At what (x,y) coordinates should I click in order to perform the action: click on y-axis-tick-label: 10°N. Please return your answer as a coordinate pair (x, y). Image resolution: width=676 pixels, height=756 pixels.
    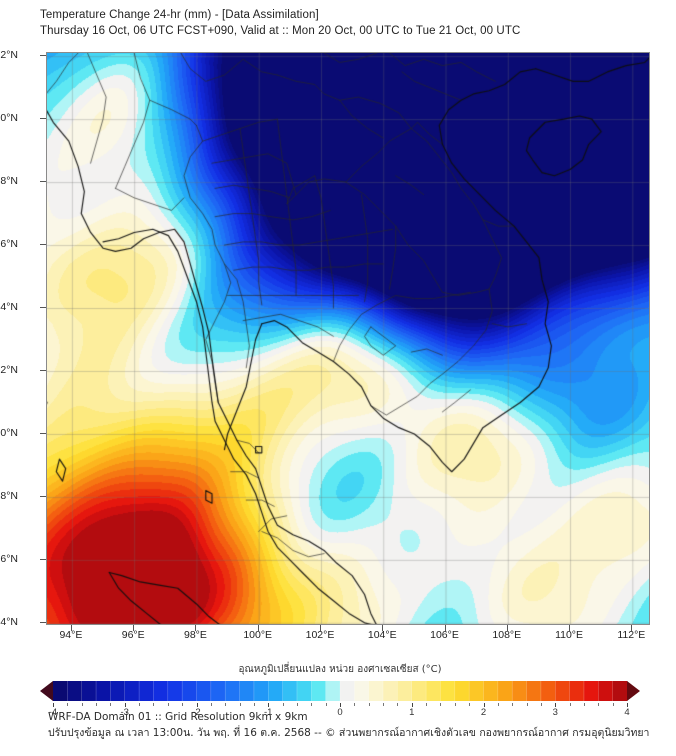
    Looking at the image, I should click on (9, 432).